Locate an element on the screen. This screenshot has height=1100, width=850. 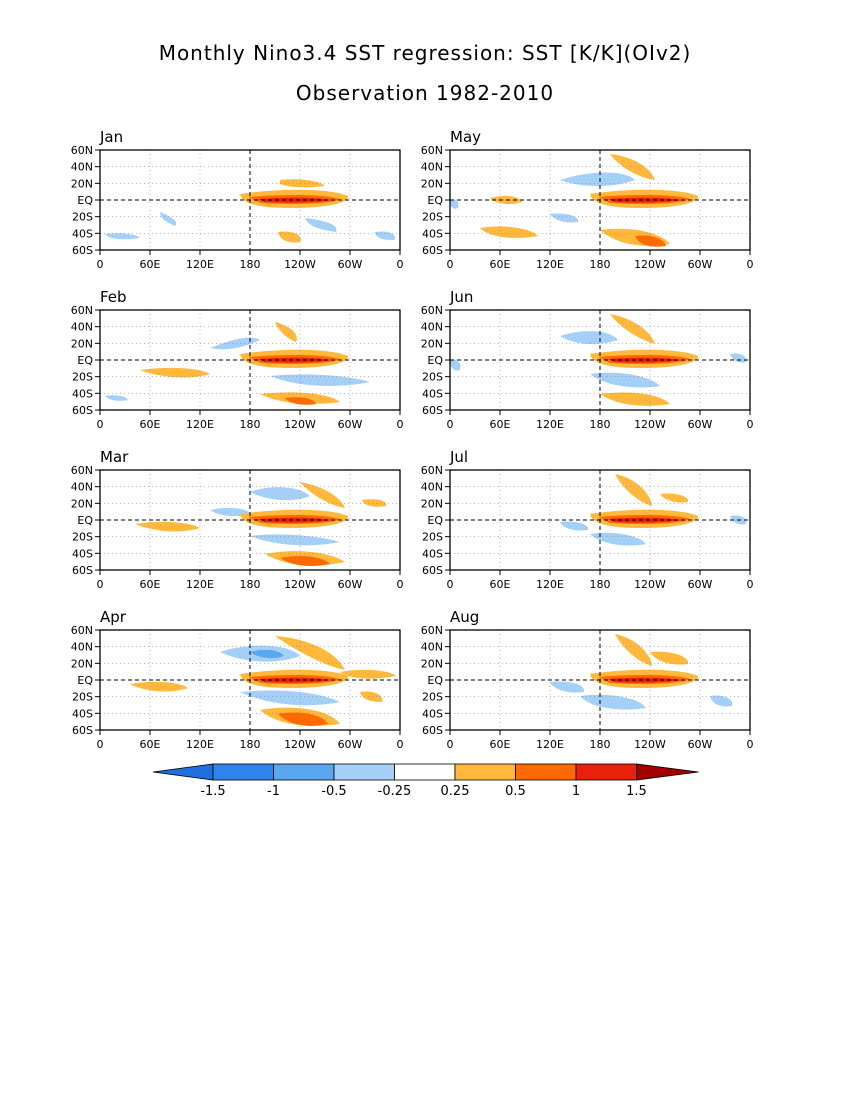
panel-month-label: Apr is located at coordinates (113, 617).